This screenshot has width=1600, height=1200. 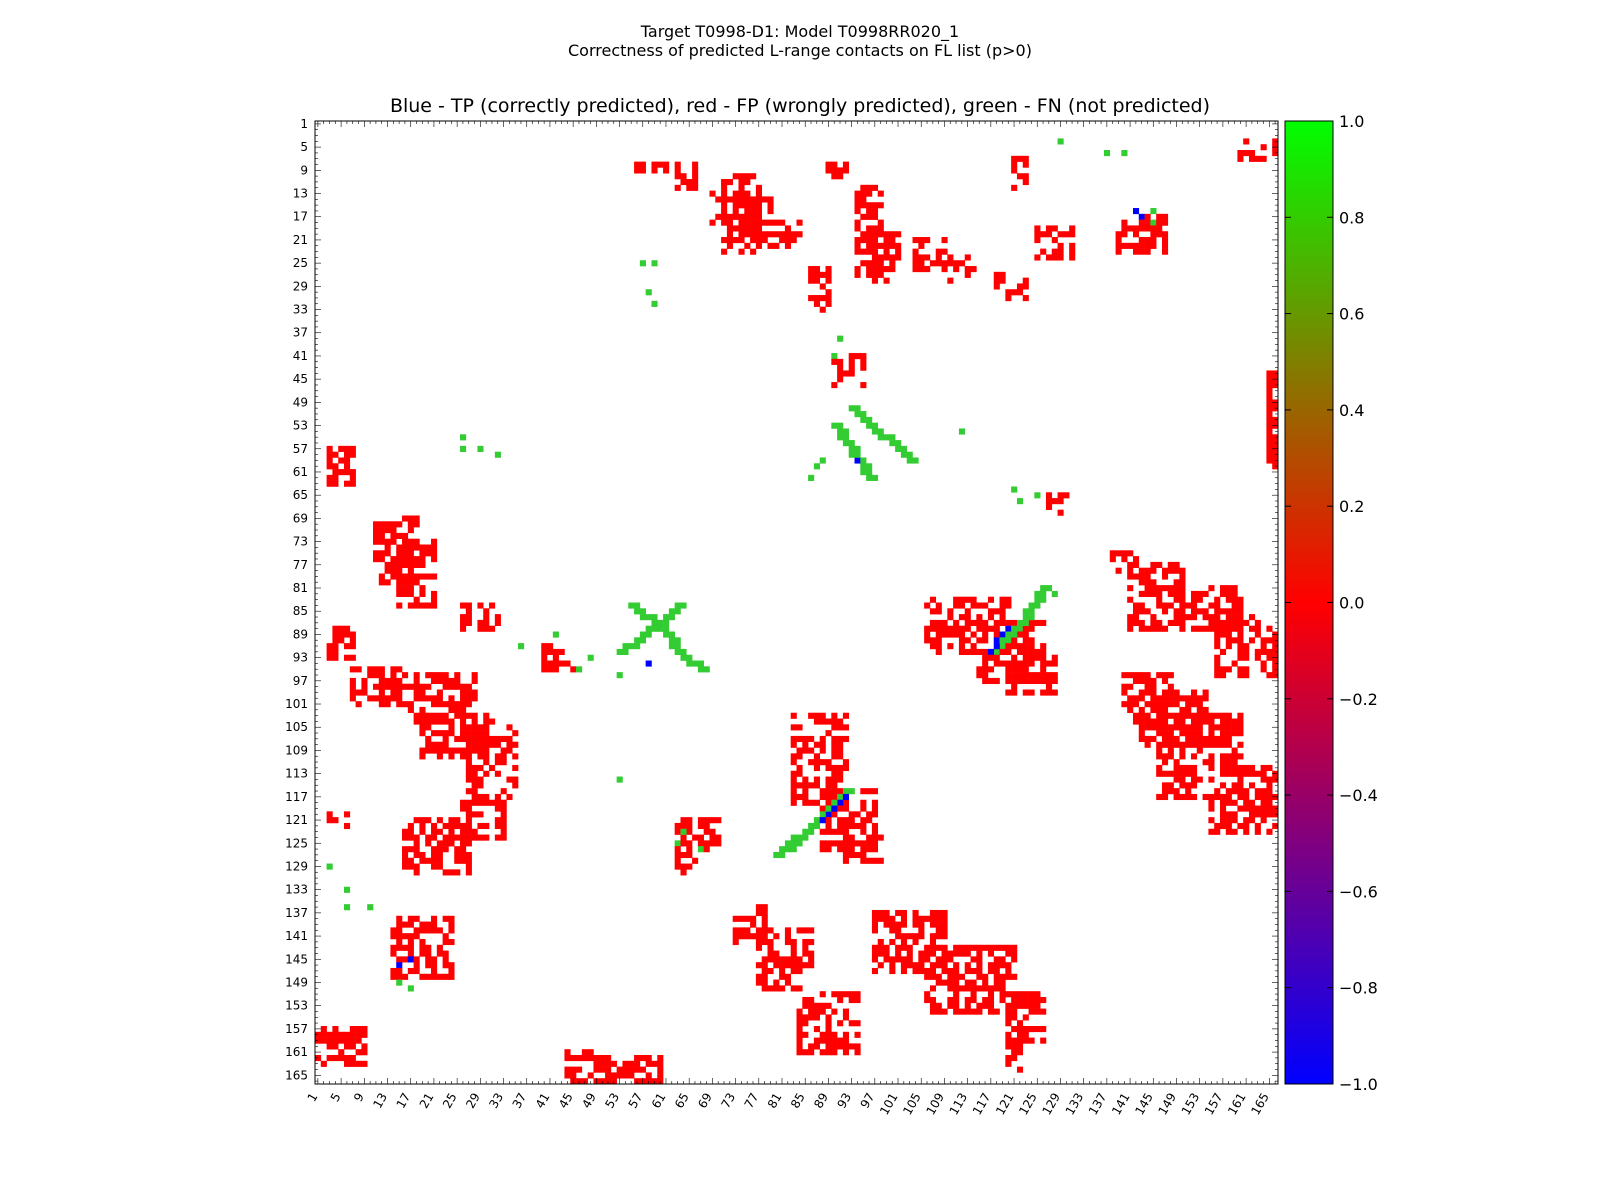 What do you see at coordinates (1005, 1104) in the screenshot?
I see `x-tick-label: 121` at bounding box center [1005, 1104].